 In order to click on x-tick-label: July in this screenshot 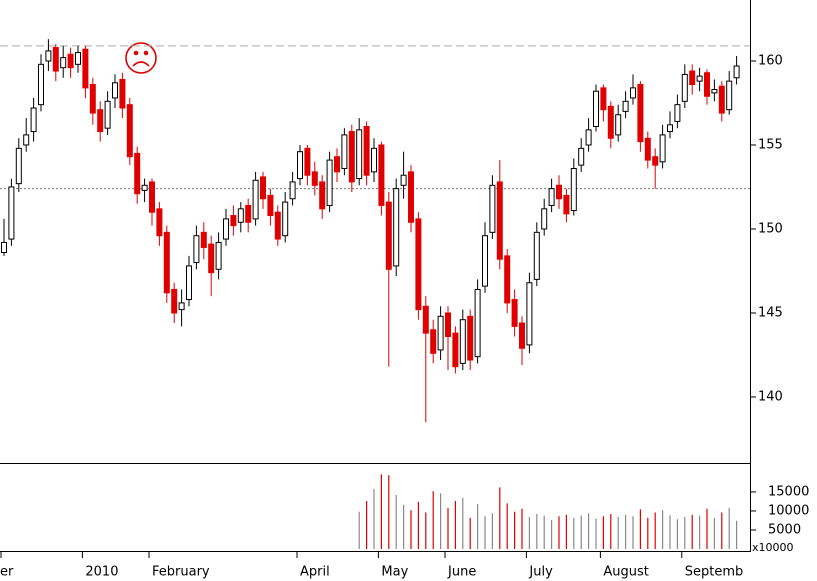, I will do `click(540, 572)`.